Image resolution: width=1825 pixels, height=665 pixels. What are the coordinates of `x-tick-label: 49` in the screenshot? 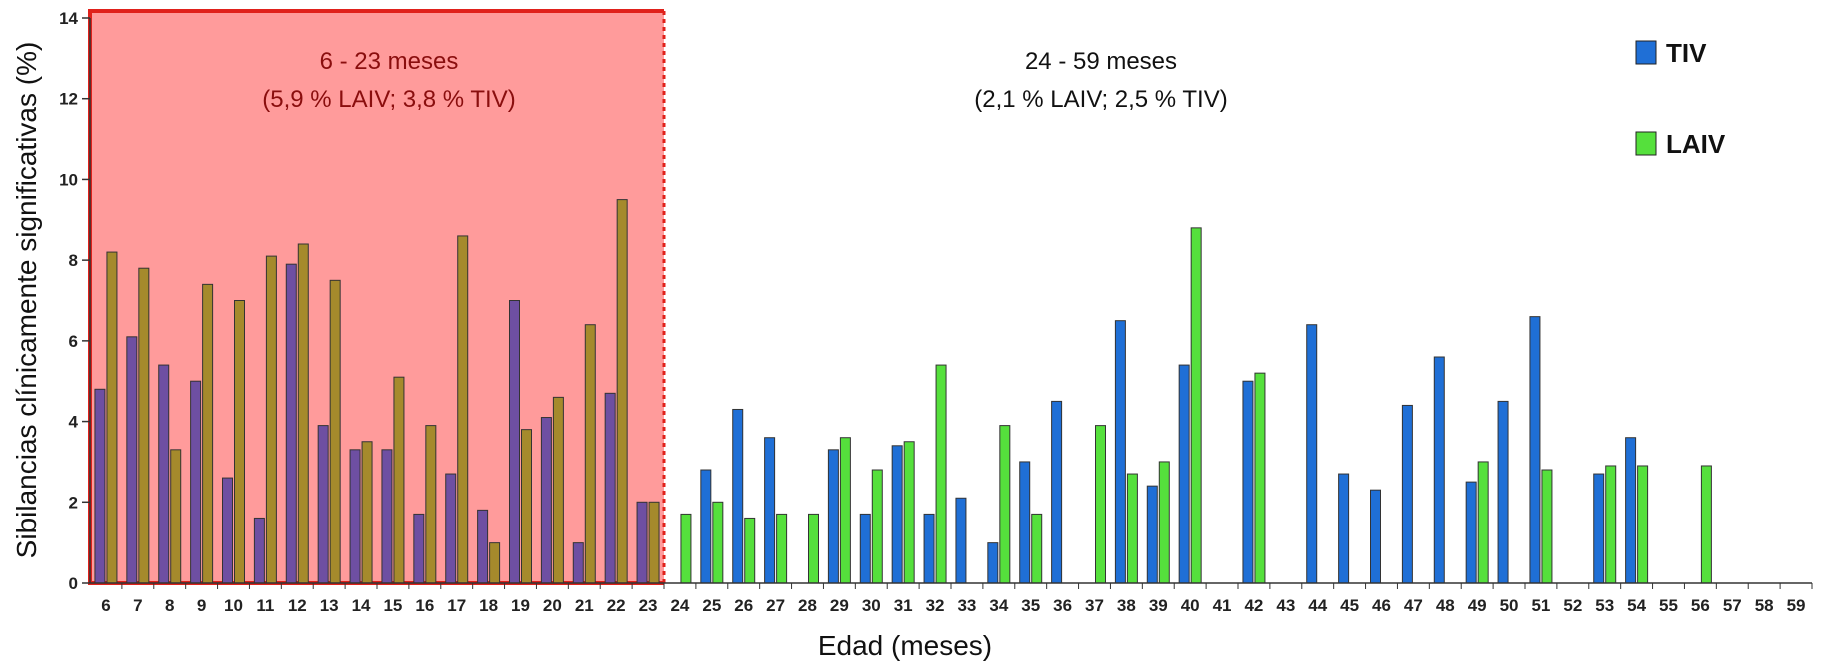 It's located at (1477, 605).